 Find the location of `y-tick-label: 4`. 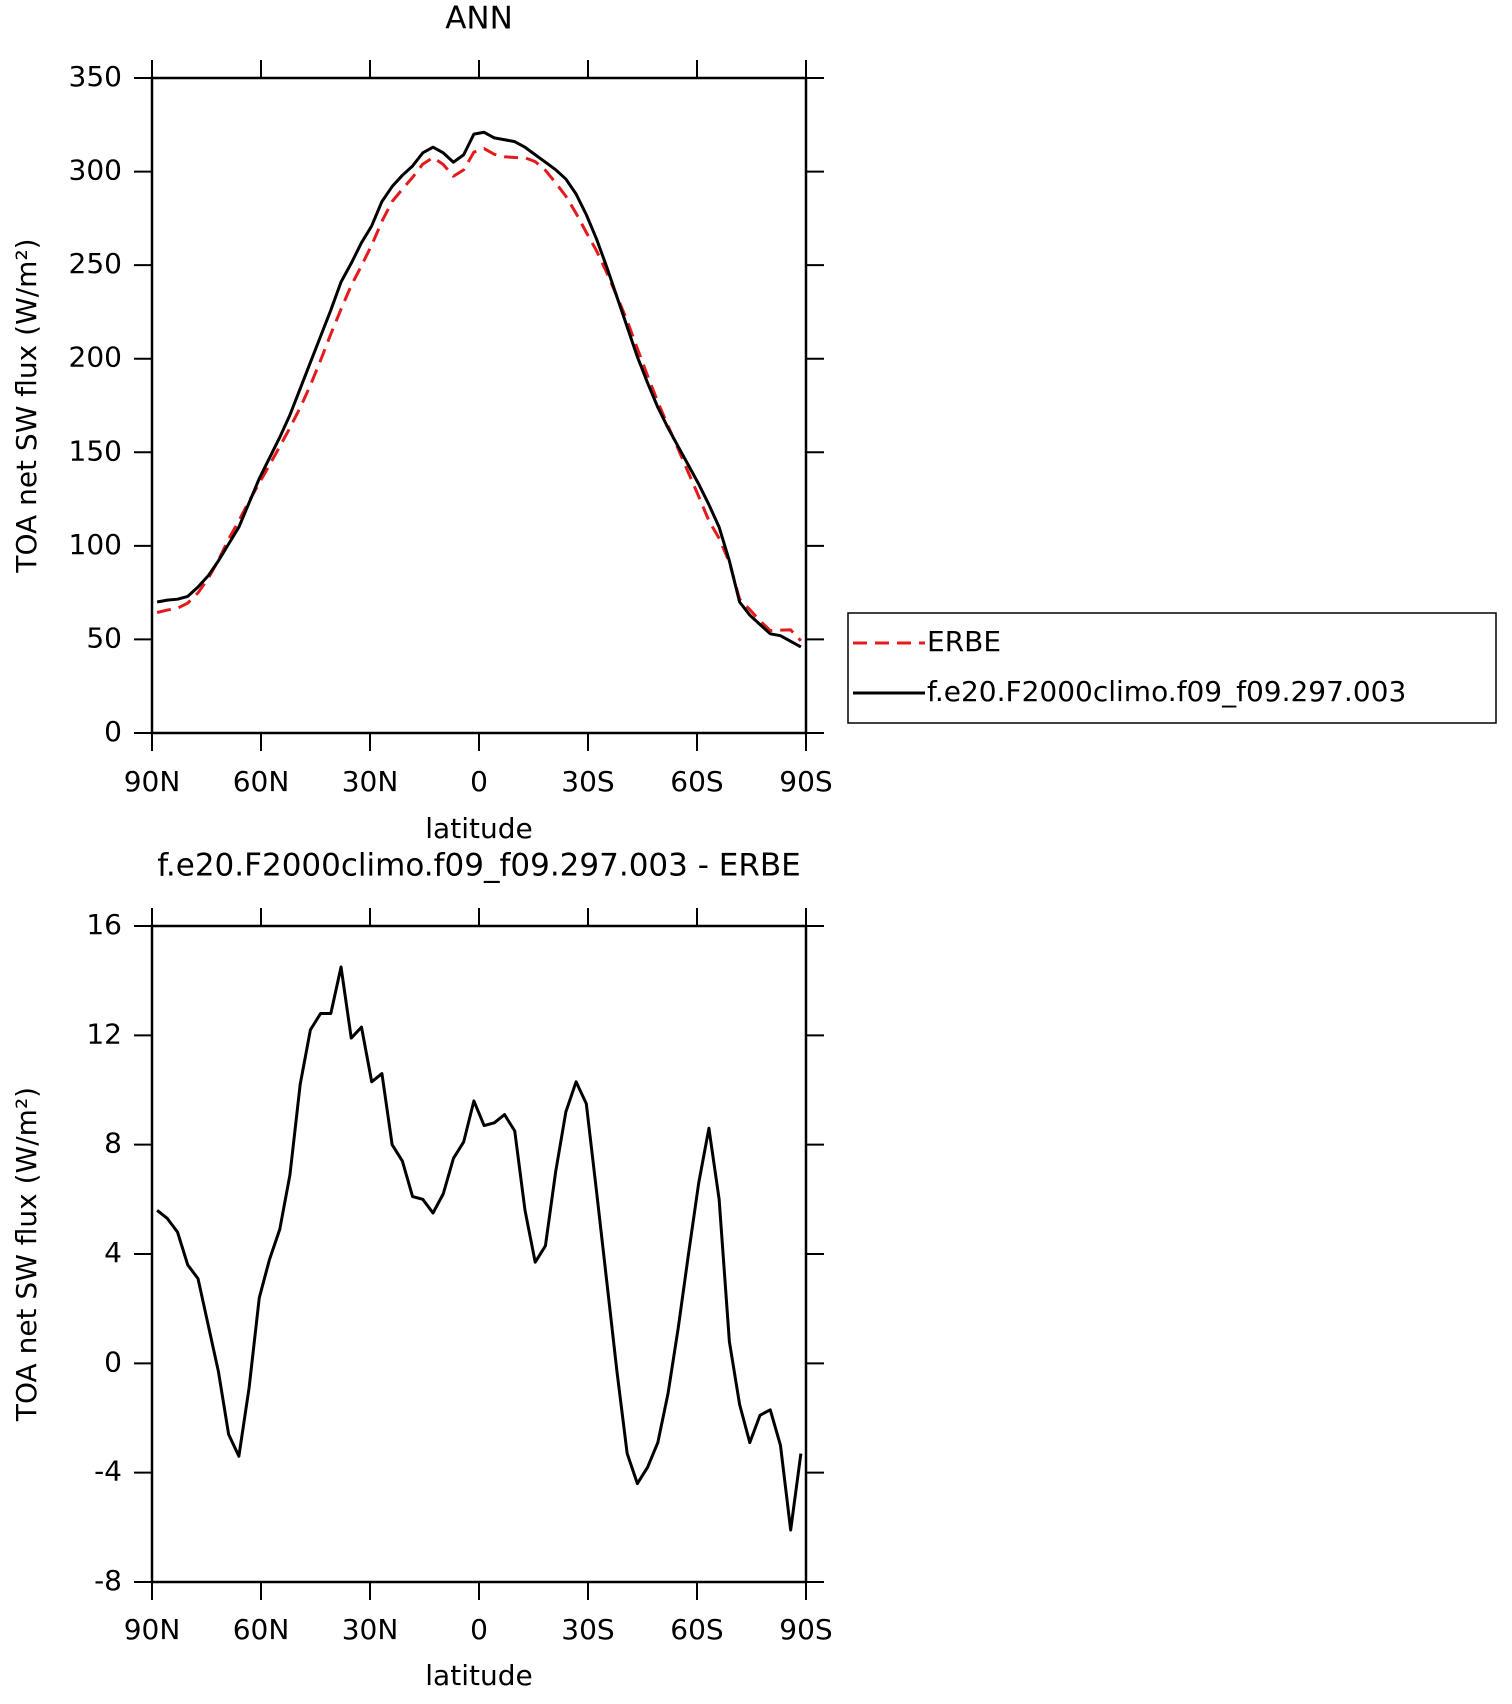

y-tick-label: 4 is located at coordinates (113, 1252).